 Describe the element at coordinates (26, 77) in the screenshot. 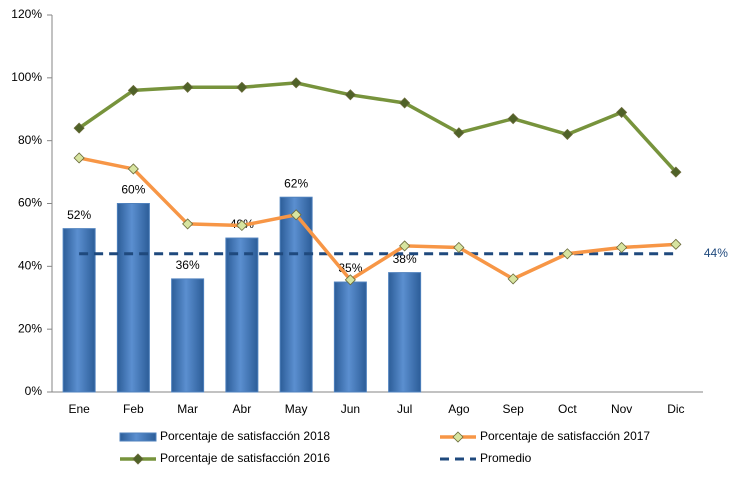

I see `y-tick-label: 100%` at that location.